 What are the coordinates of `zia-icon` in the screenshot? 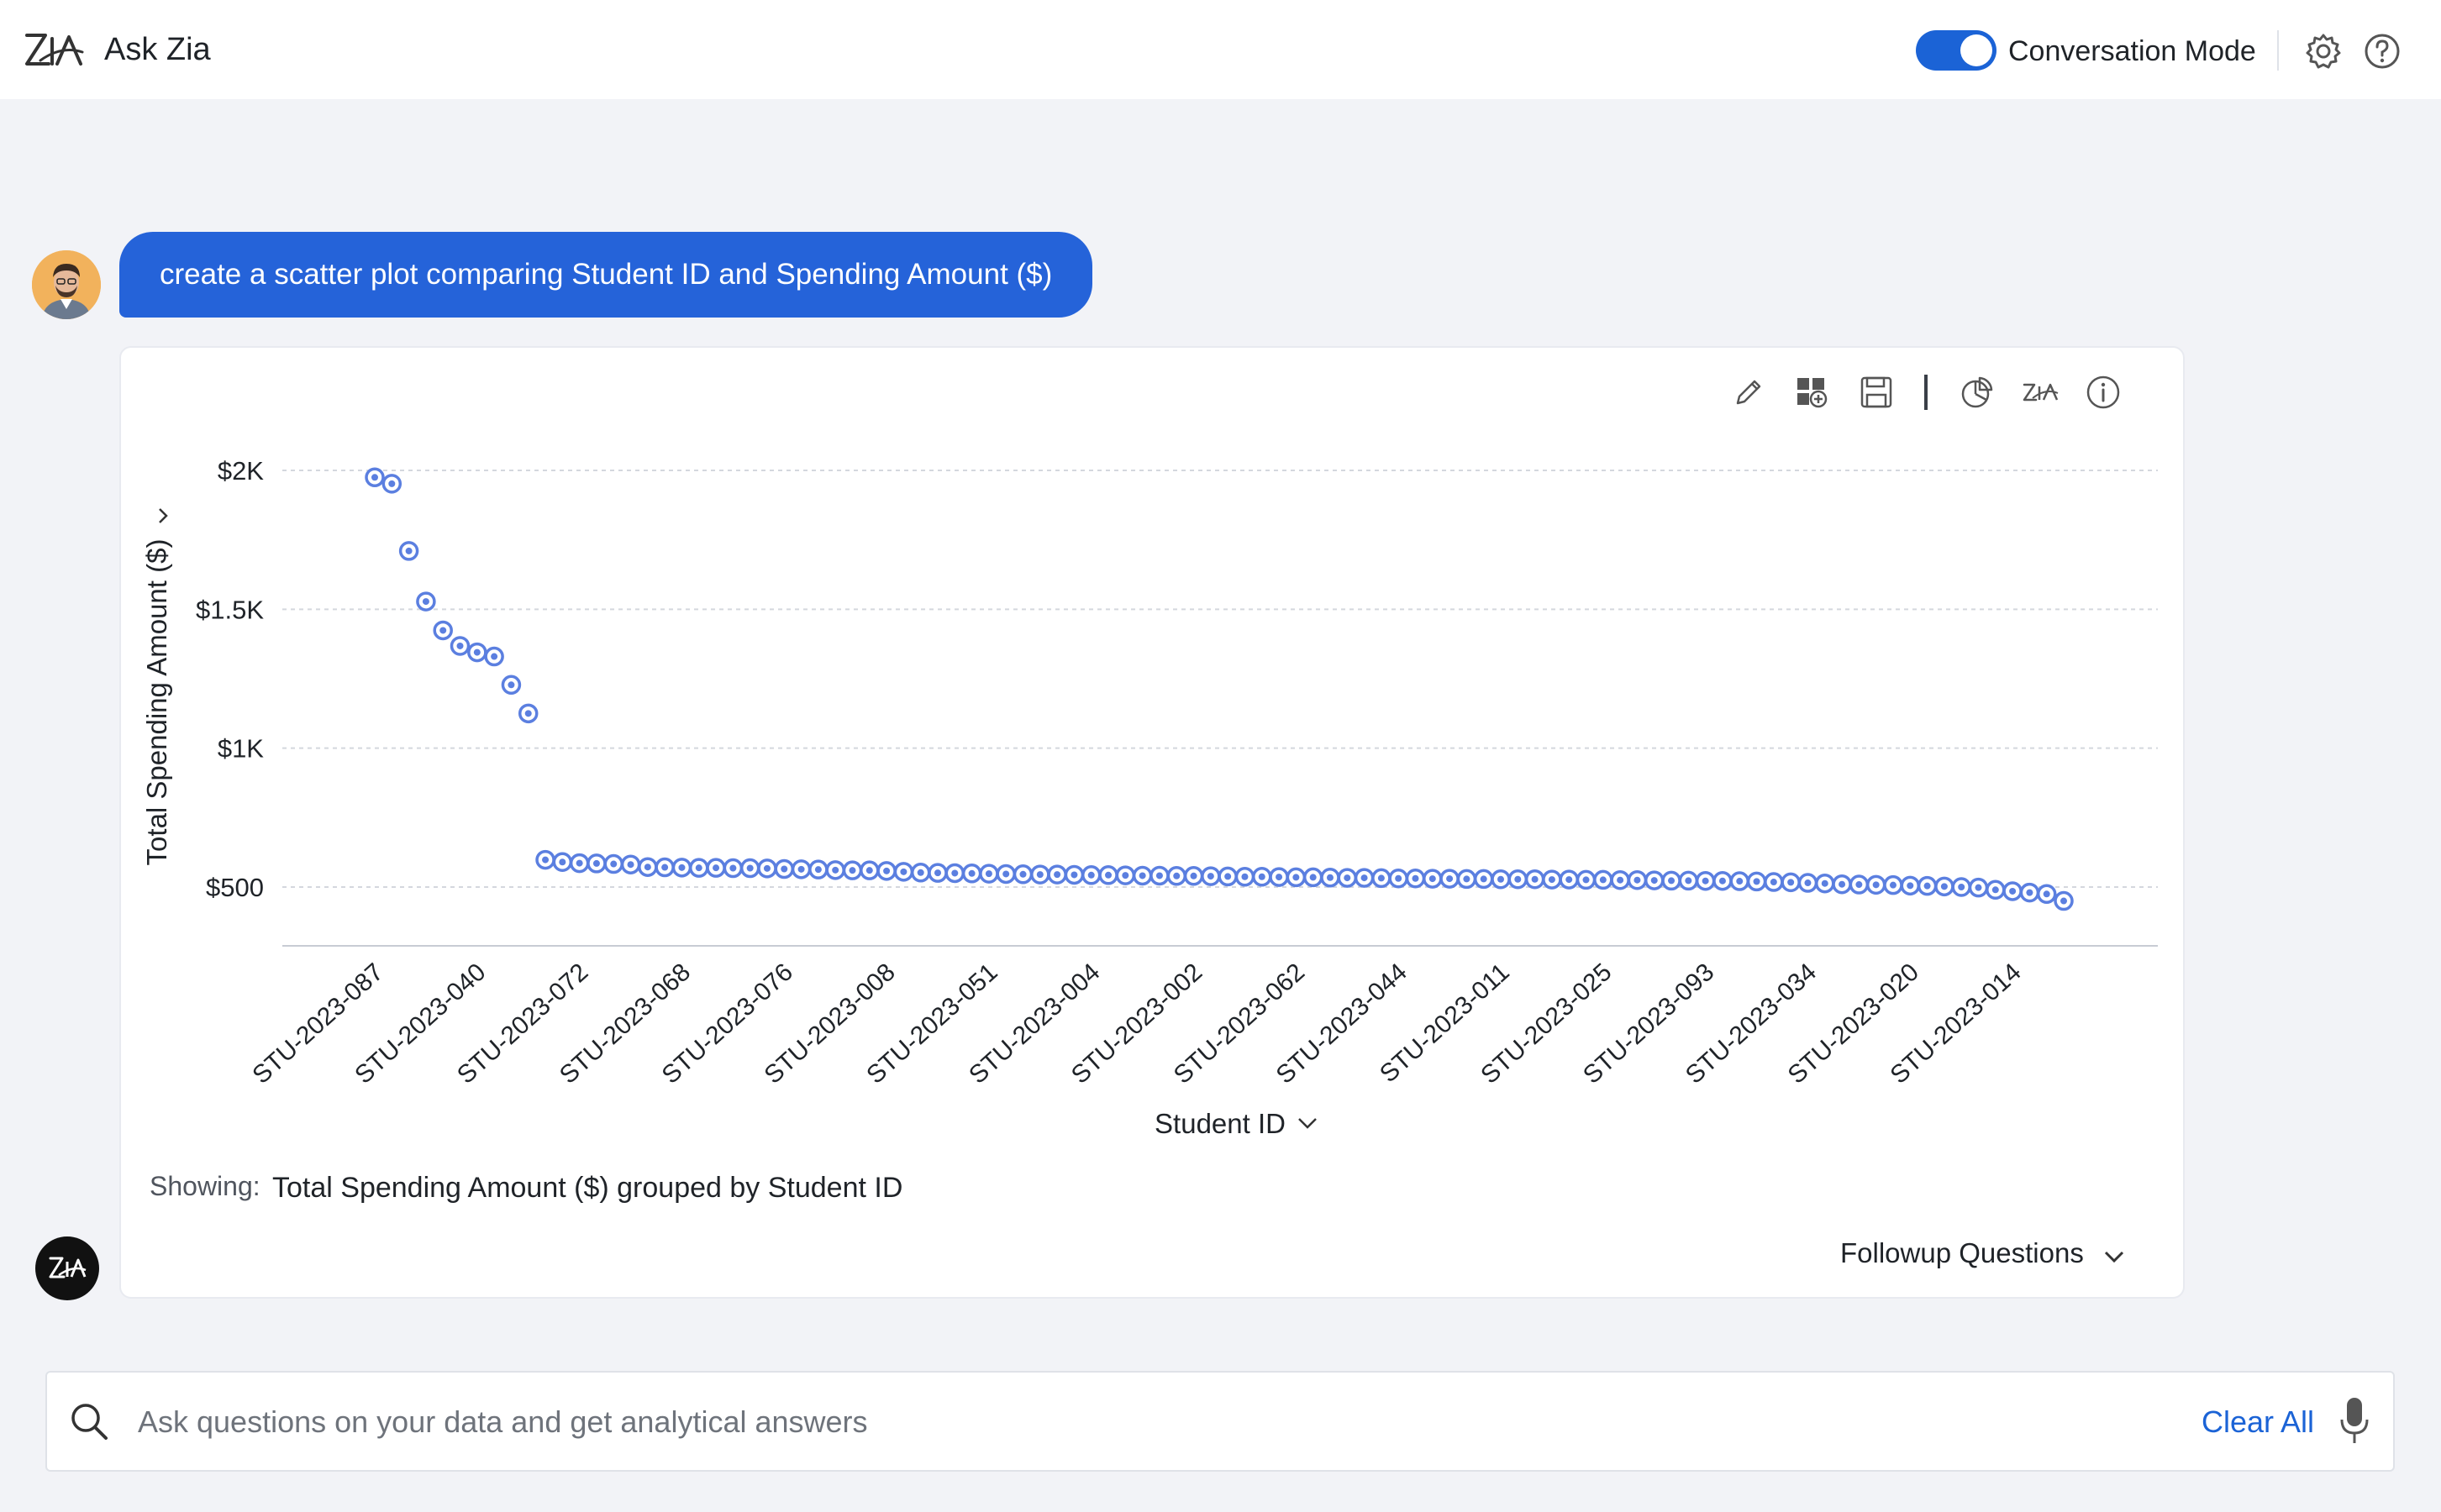 It's located at (2041, 392).